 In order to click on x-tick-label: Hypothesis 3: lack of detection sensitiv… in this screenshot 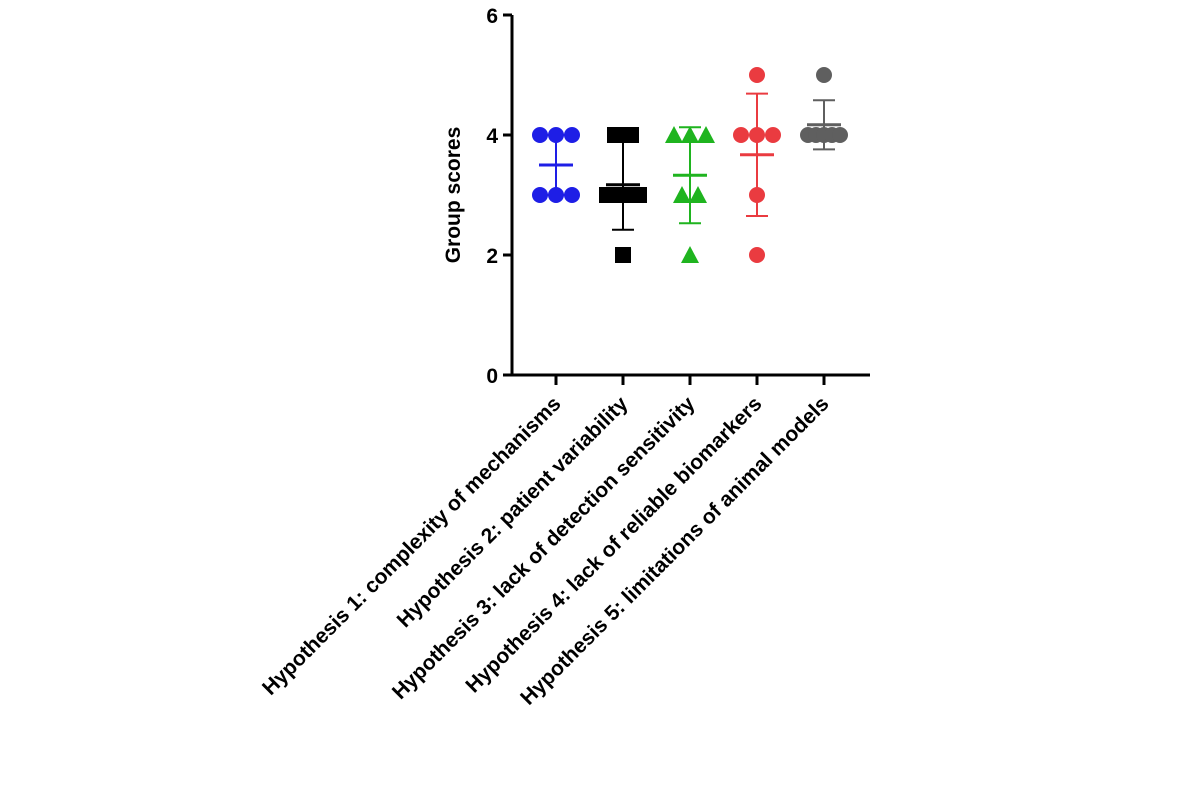, I will do `click(544, 548)`.